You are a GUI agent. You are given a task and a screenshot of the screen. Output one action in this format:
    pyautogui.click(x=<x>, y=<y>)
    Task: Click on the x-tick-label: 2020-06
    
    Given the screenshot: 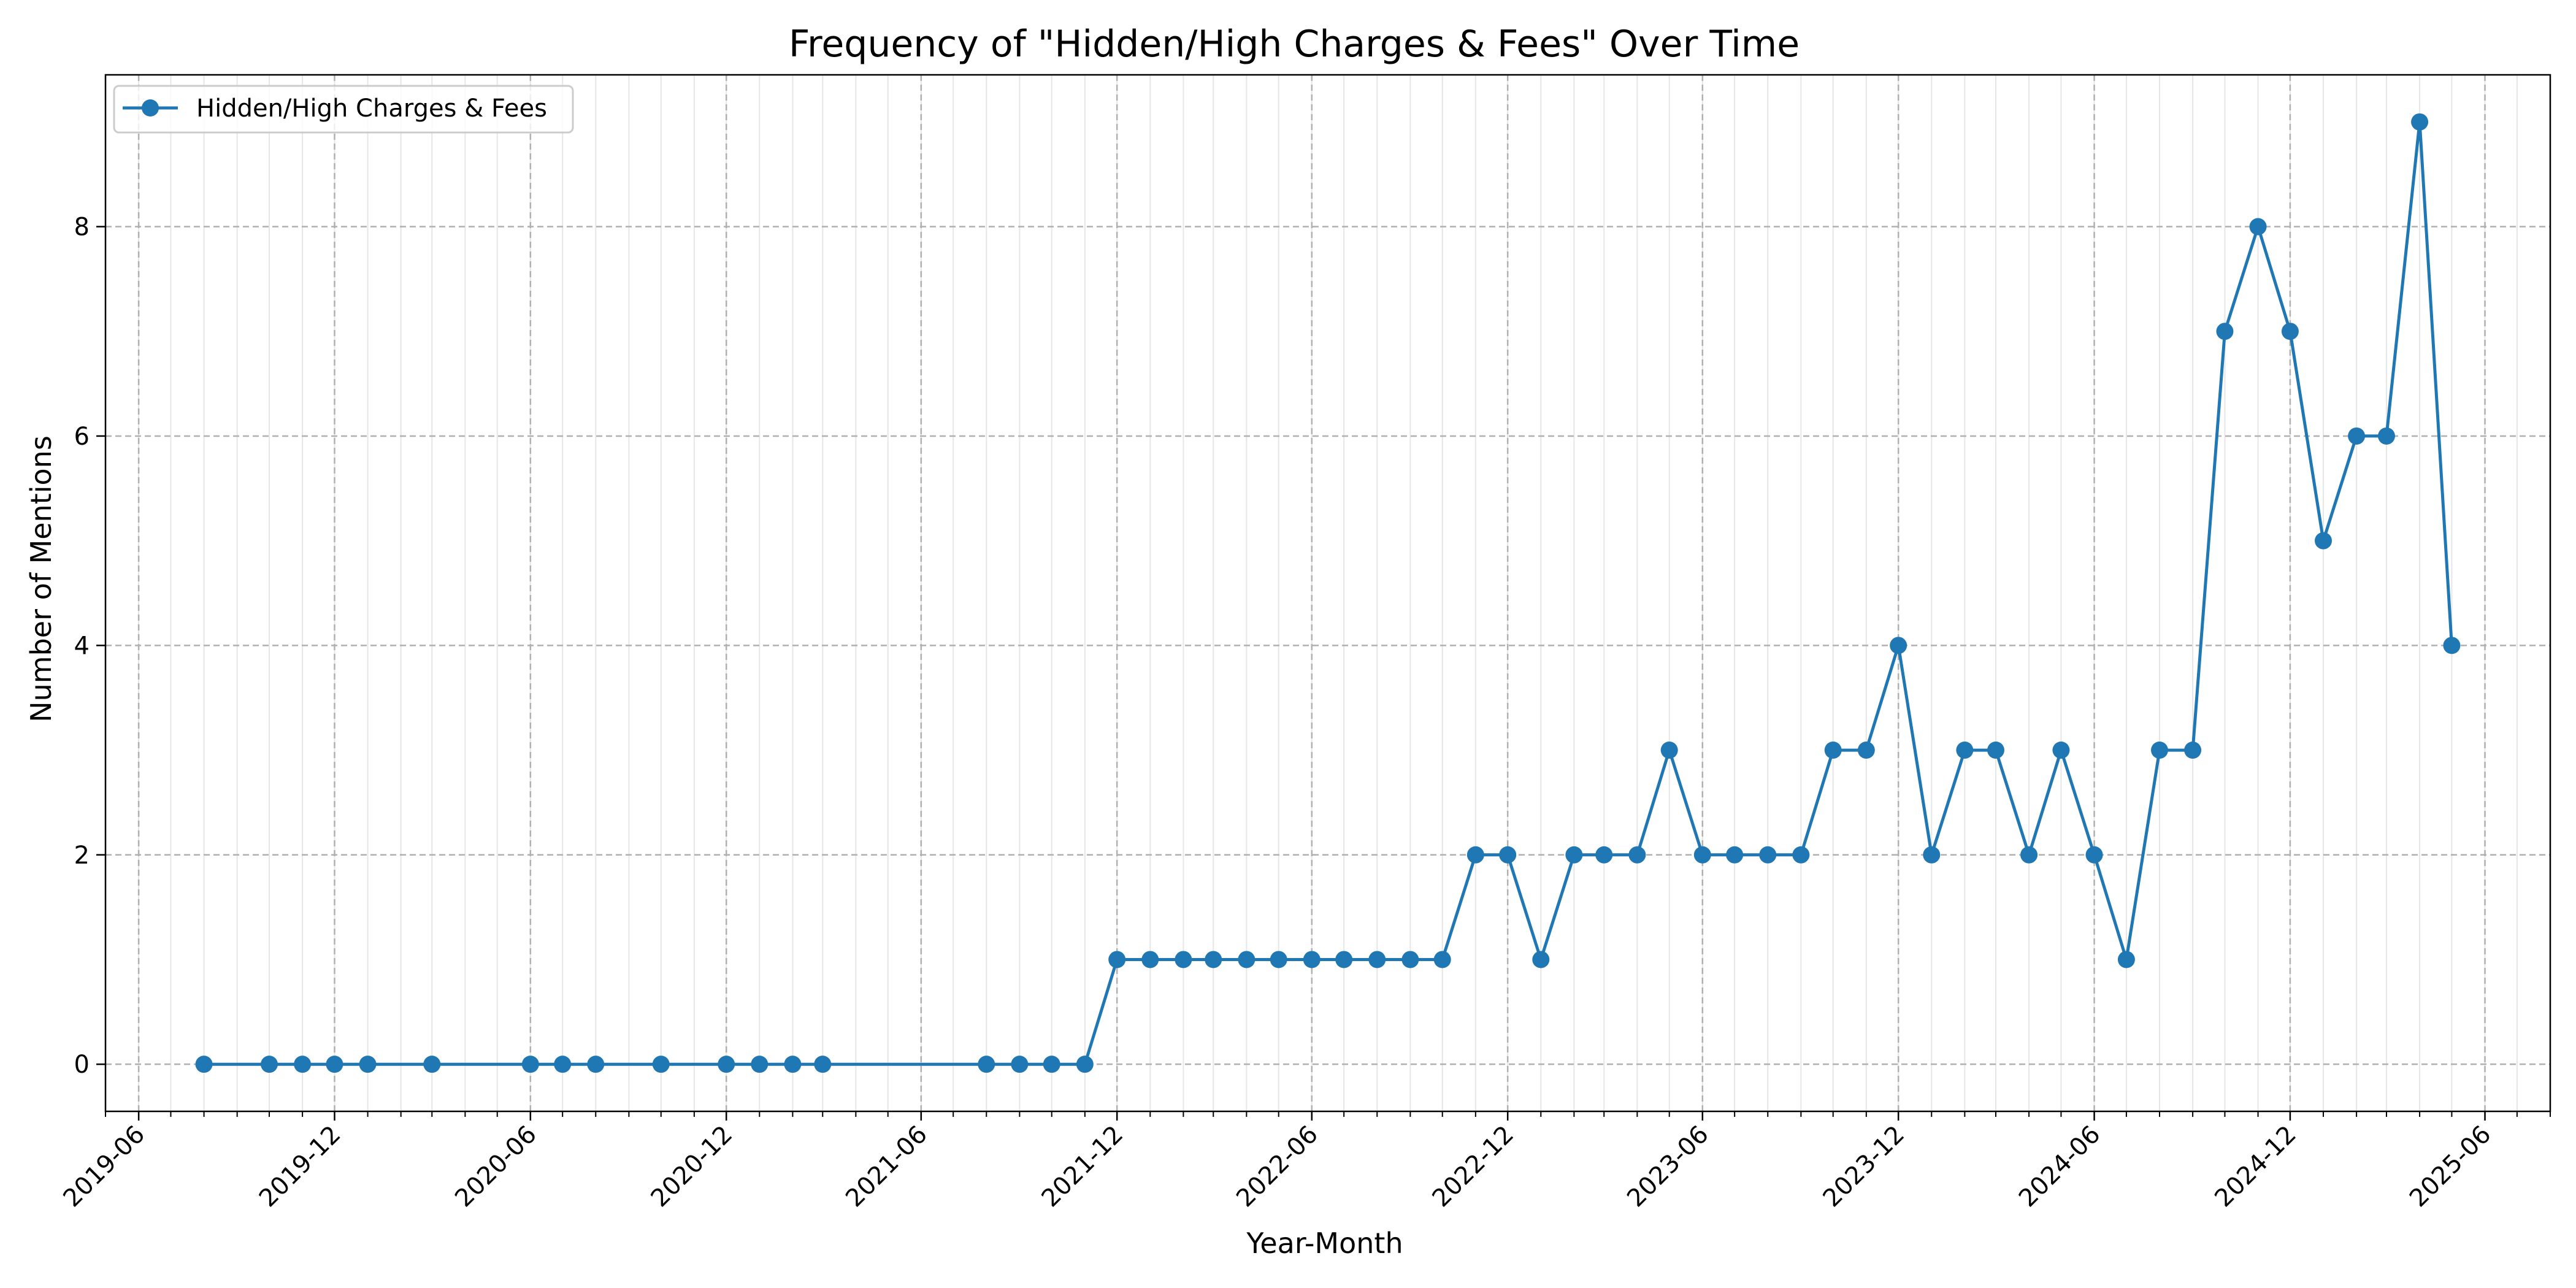 What is the action you would take?
    pyautogui.click(x=496, y=1167)
    